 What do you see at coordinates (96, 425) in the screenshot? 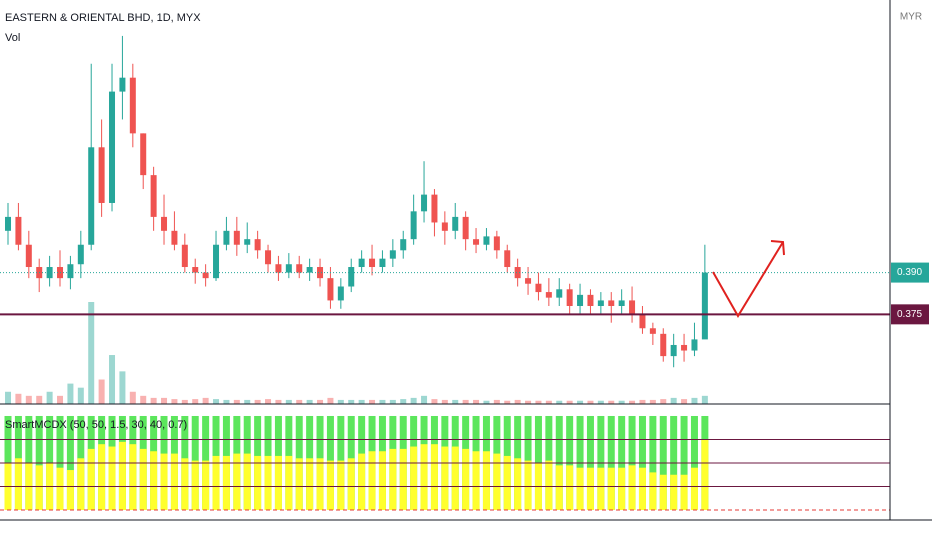
I see `indicator-title: SmartMCDX (50, 50, 1.5, 30, 40, 0.7)` at bounding box center [96, 425].